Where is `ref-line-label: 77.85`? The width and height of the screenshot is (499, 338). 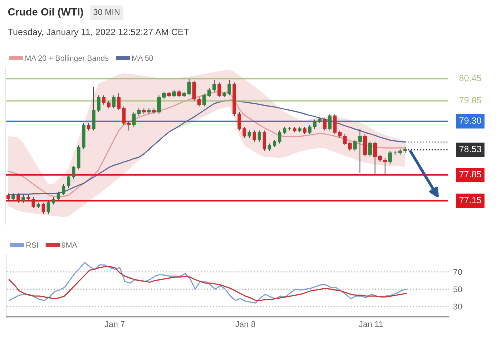 ref-line-label: 77.85 is located at coordinates (471, 174).